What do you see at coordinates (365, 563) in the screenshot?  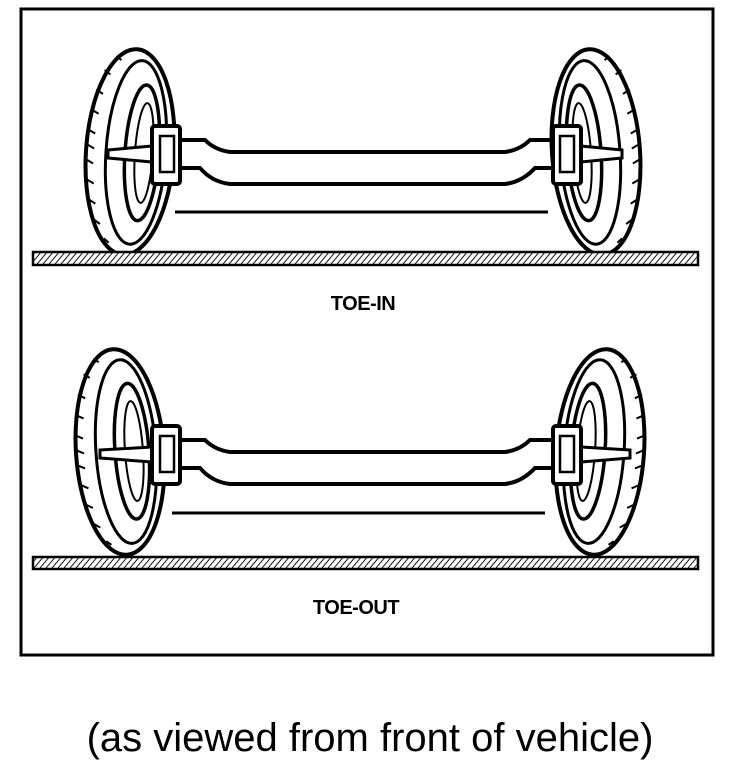 I see `toe-out-ground` at bounding box center [365, 563].